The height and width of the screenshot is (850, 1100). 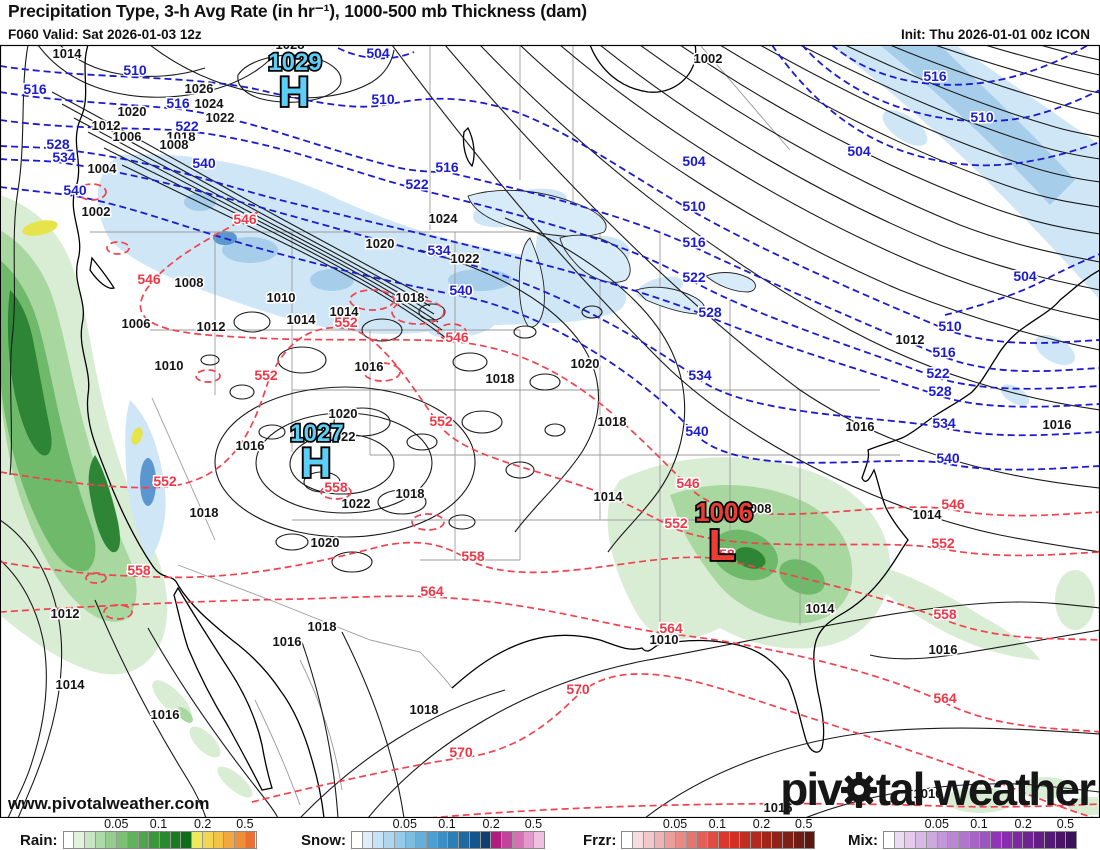 I want to click on pressure-contour-label: 1018, so click(x=322, y=626).